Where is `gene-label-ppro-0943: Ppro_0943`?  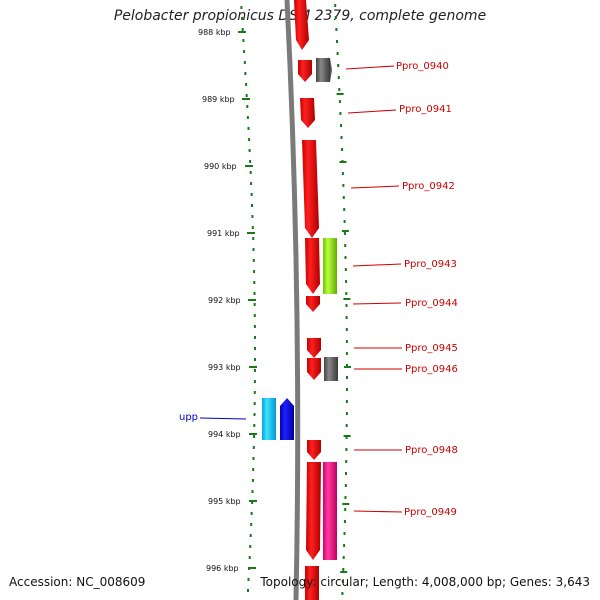 gene-label-ppro-0943: Ppro_0943 is located at coordinates (430, 264).